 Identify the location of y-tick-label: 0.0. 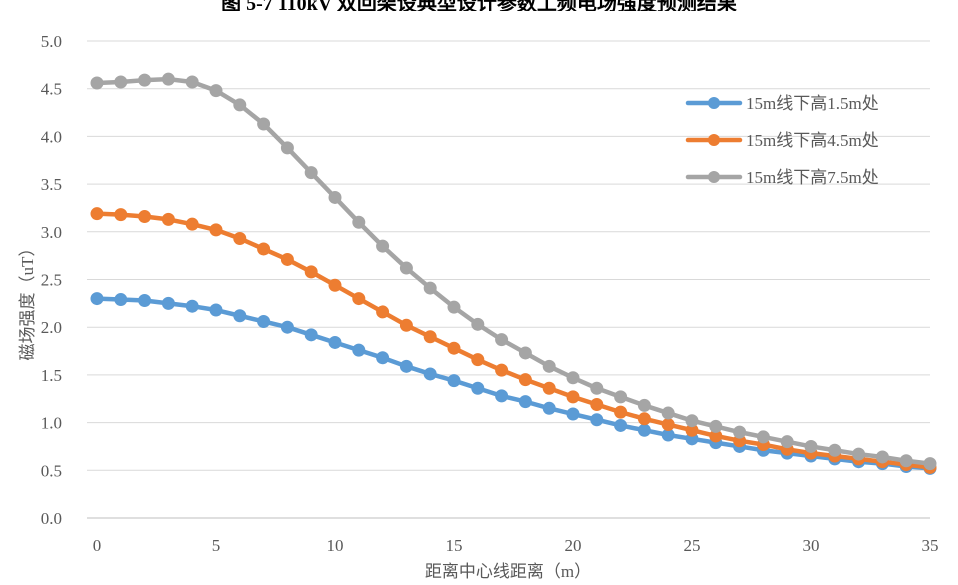
(51, 518).